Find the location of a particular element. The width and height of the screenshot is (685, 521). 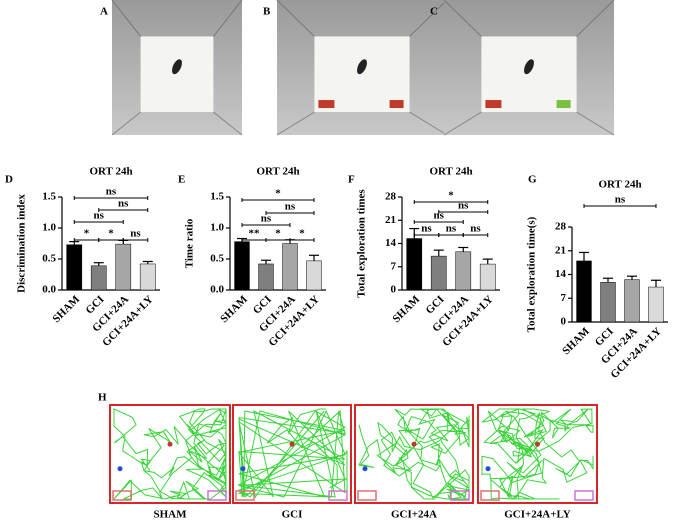

panel-label: A is located at coordinates (104, 12).